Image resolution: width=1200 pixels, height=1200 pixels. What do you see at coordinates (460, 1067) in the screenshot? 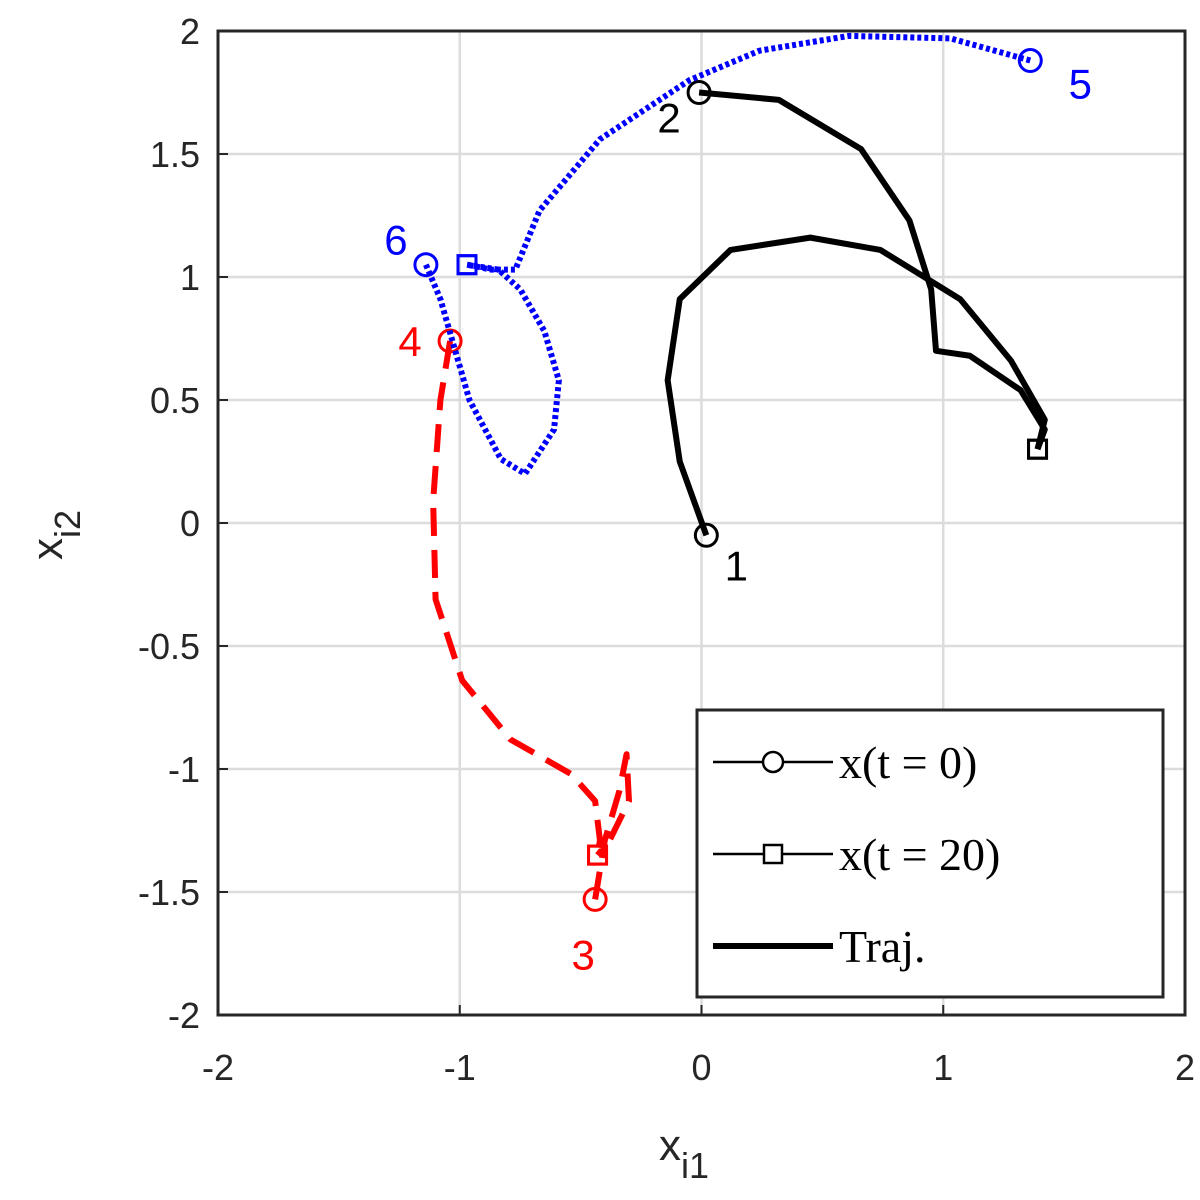
I see `x-tick-label: -1` at bounding box center [460, 1067].